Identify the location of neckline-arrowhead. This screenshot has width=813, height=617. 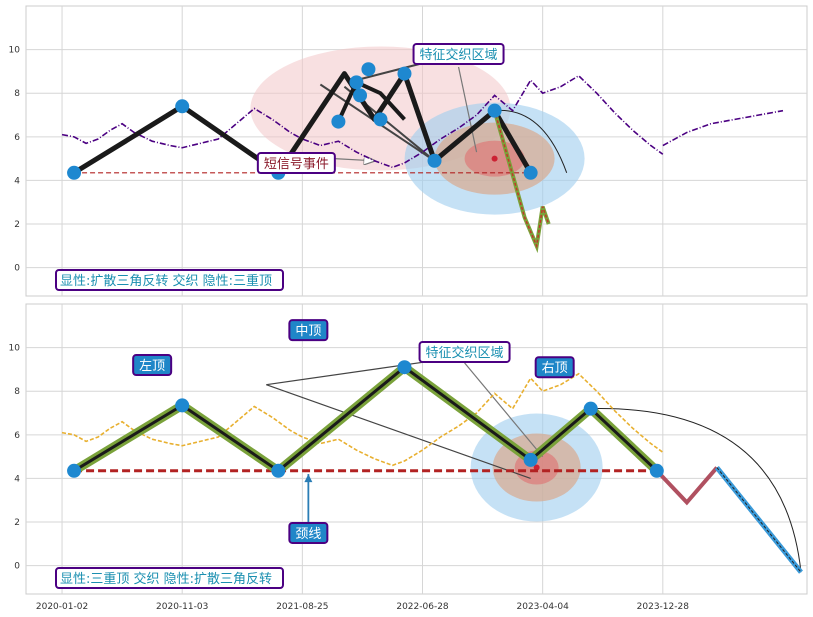
(308, 478).